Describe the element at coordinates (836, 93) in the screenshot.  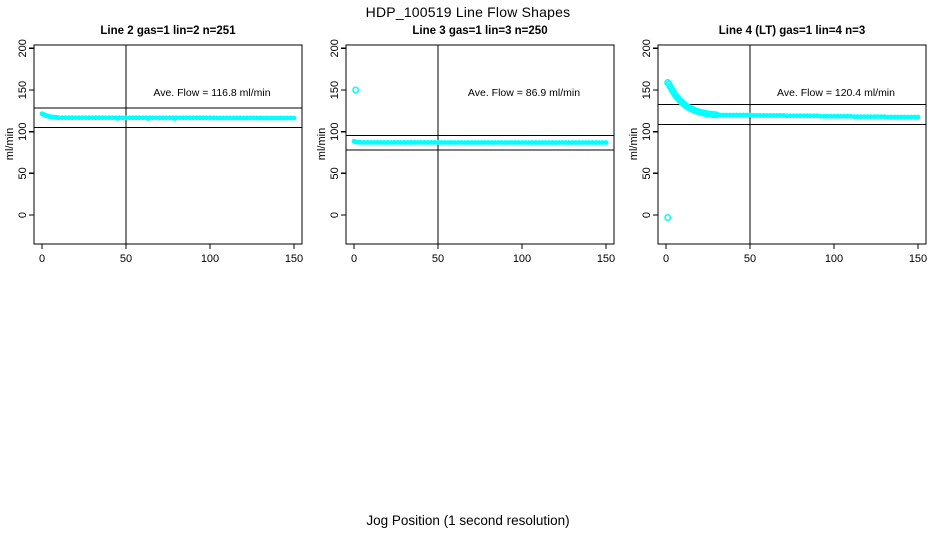
I see `average-flow-annotation: Ave. Flow = 120.4 ml/min` at that location.